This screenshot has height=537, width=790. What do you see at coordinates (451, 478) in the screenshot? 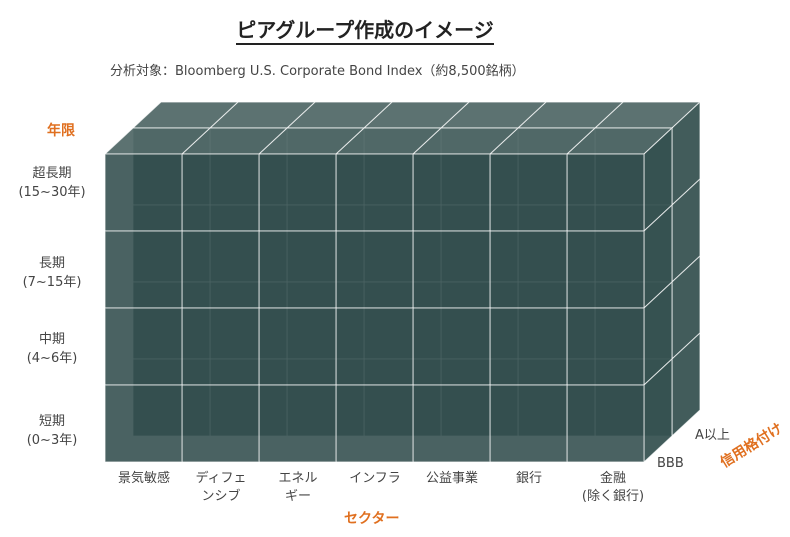
I see `col-label-utilities: 公益事業` at bounding box center [451, 478].